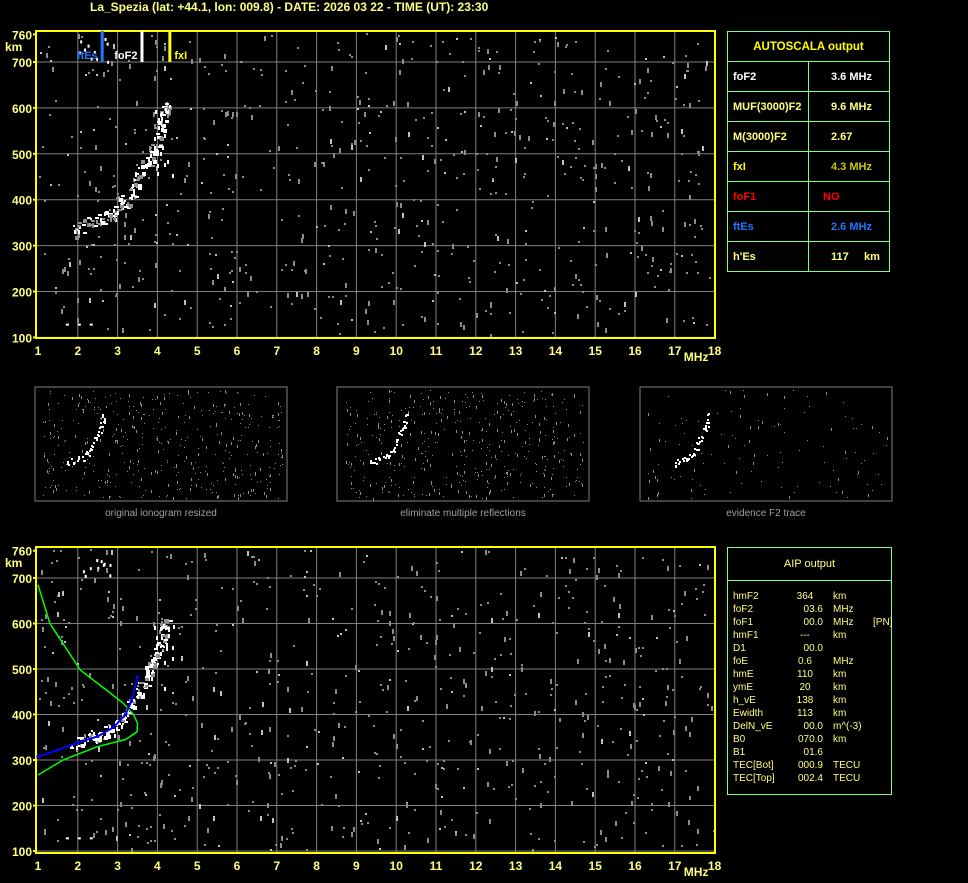  What do you see at coordinates (635, 866) in the screenshot?
I see `x-tick-label: 16` at bounding box center [635, 866].